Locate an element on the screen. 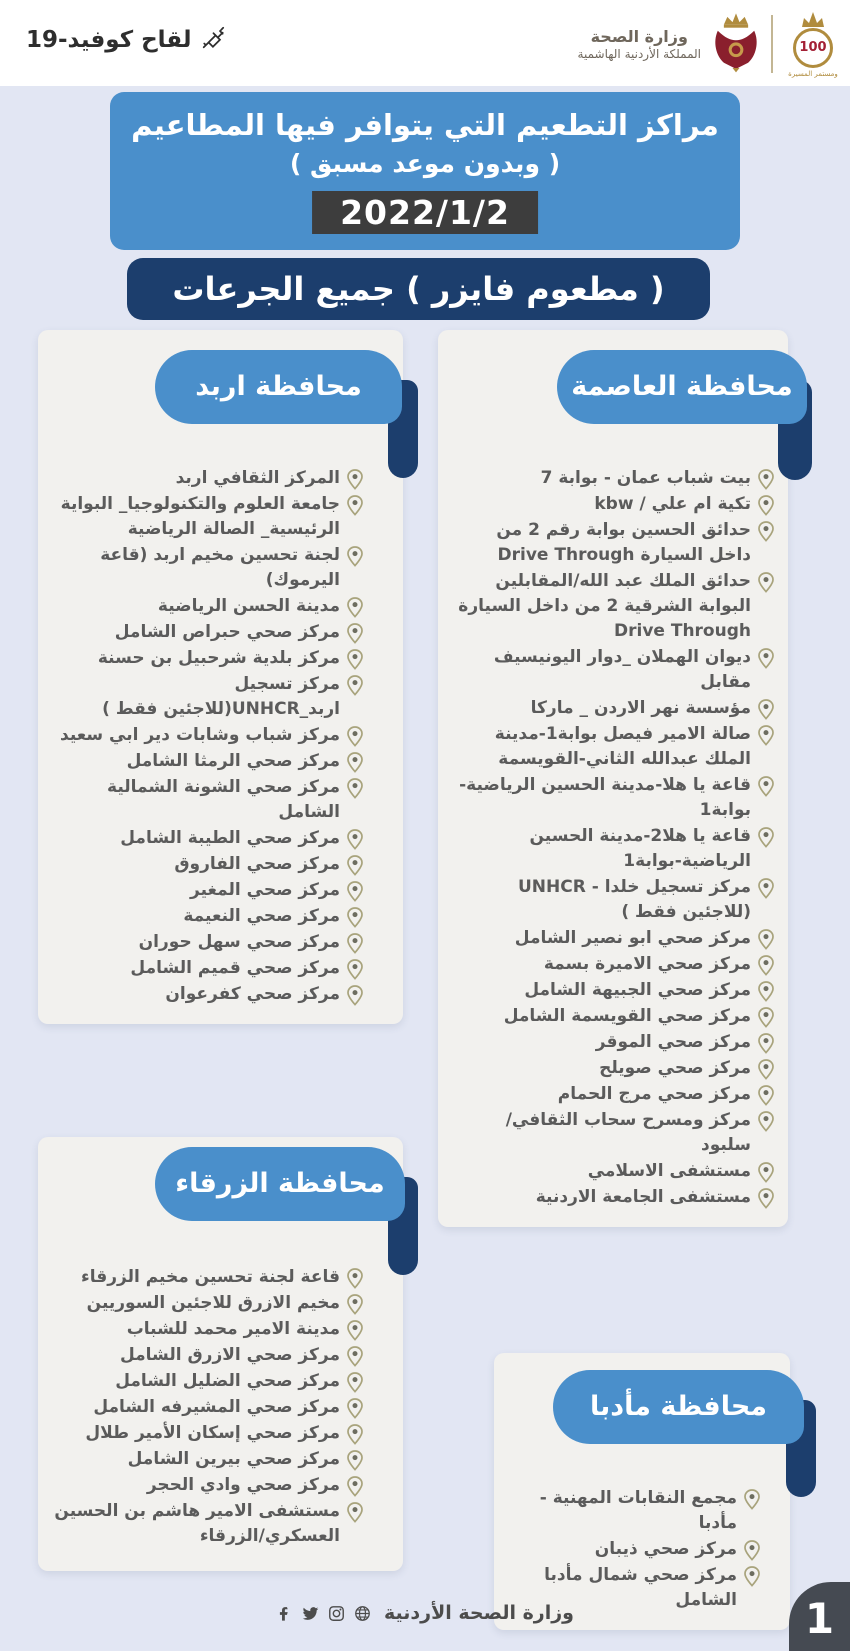 The height and width of the screenshot is (1651, 850). center-item: مركز شباب وشابات دير ابي سعيد is located at coordinates (207, 735).